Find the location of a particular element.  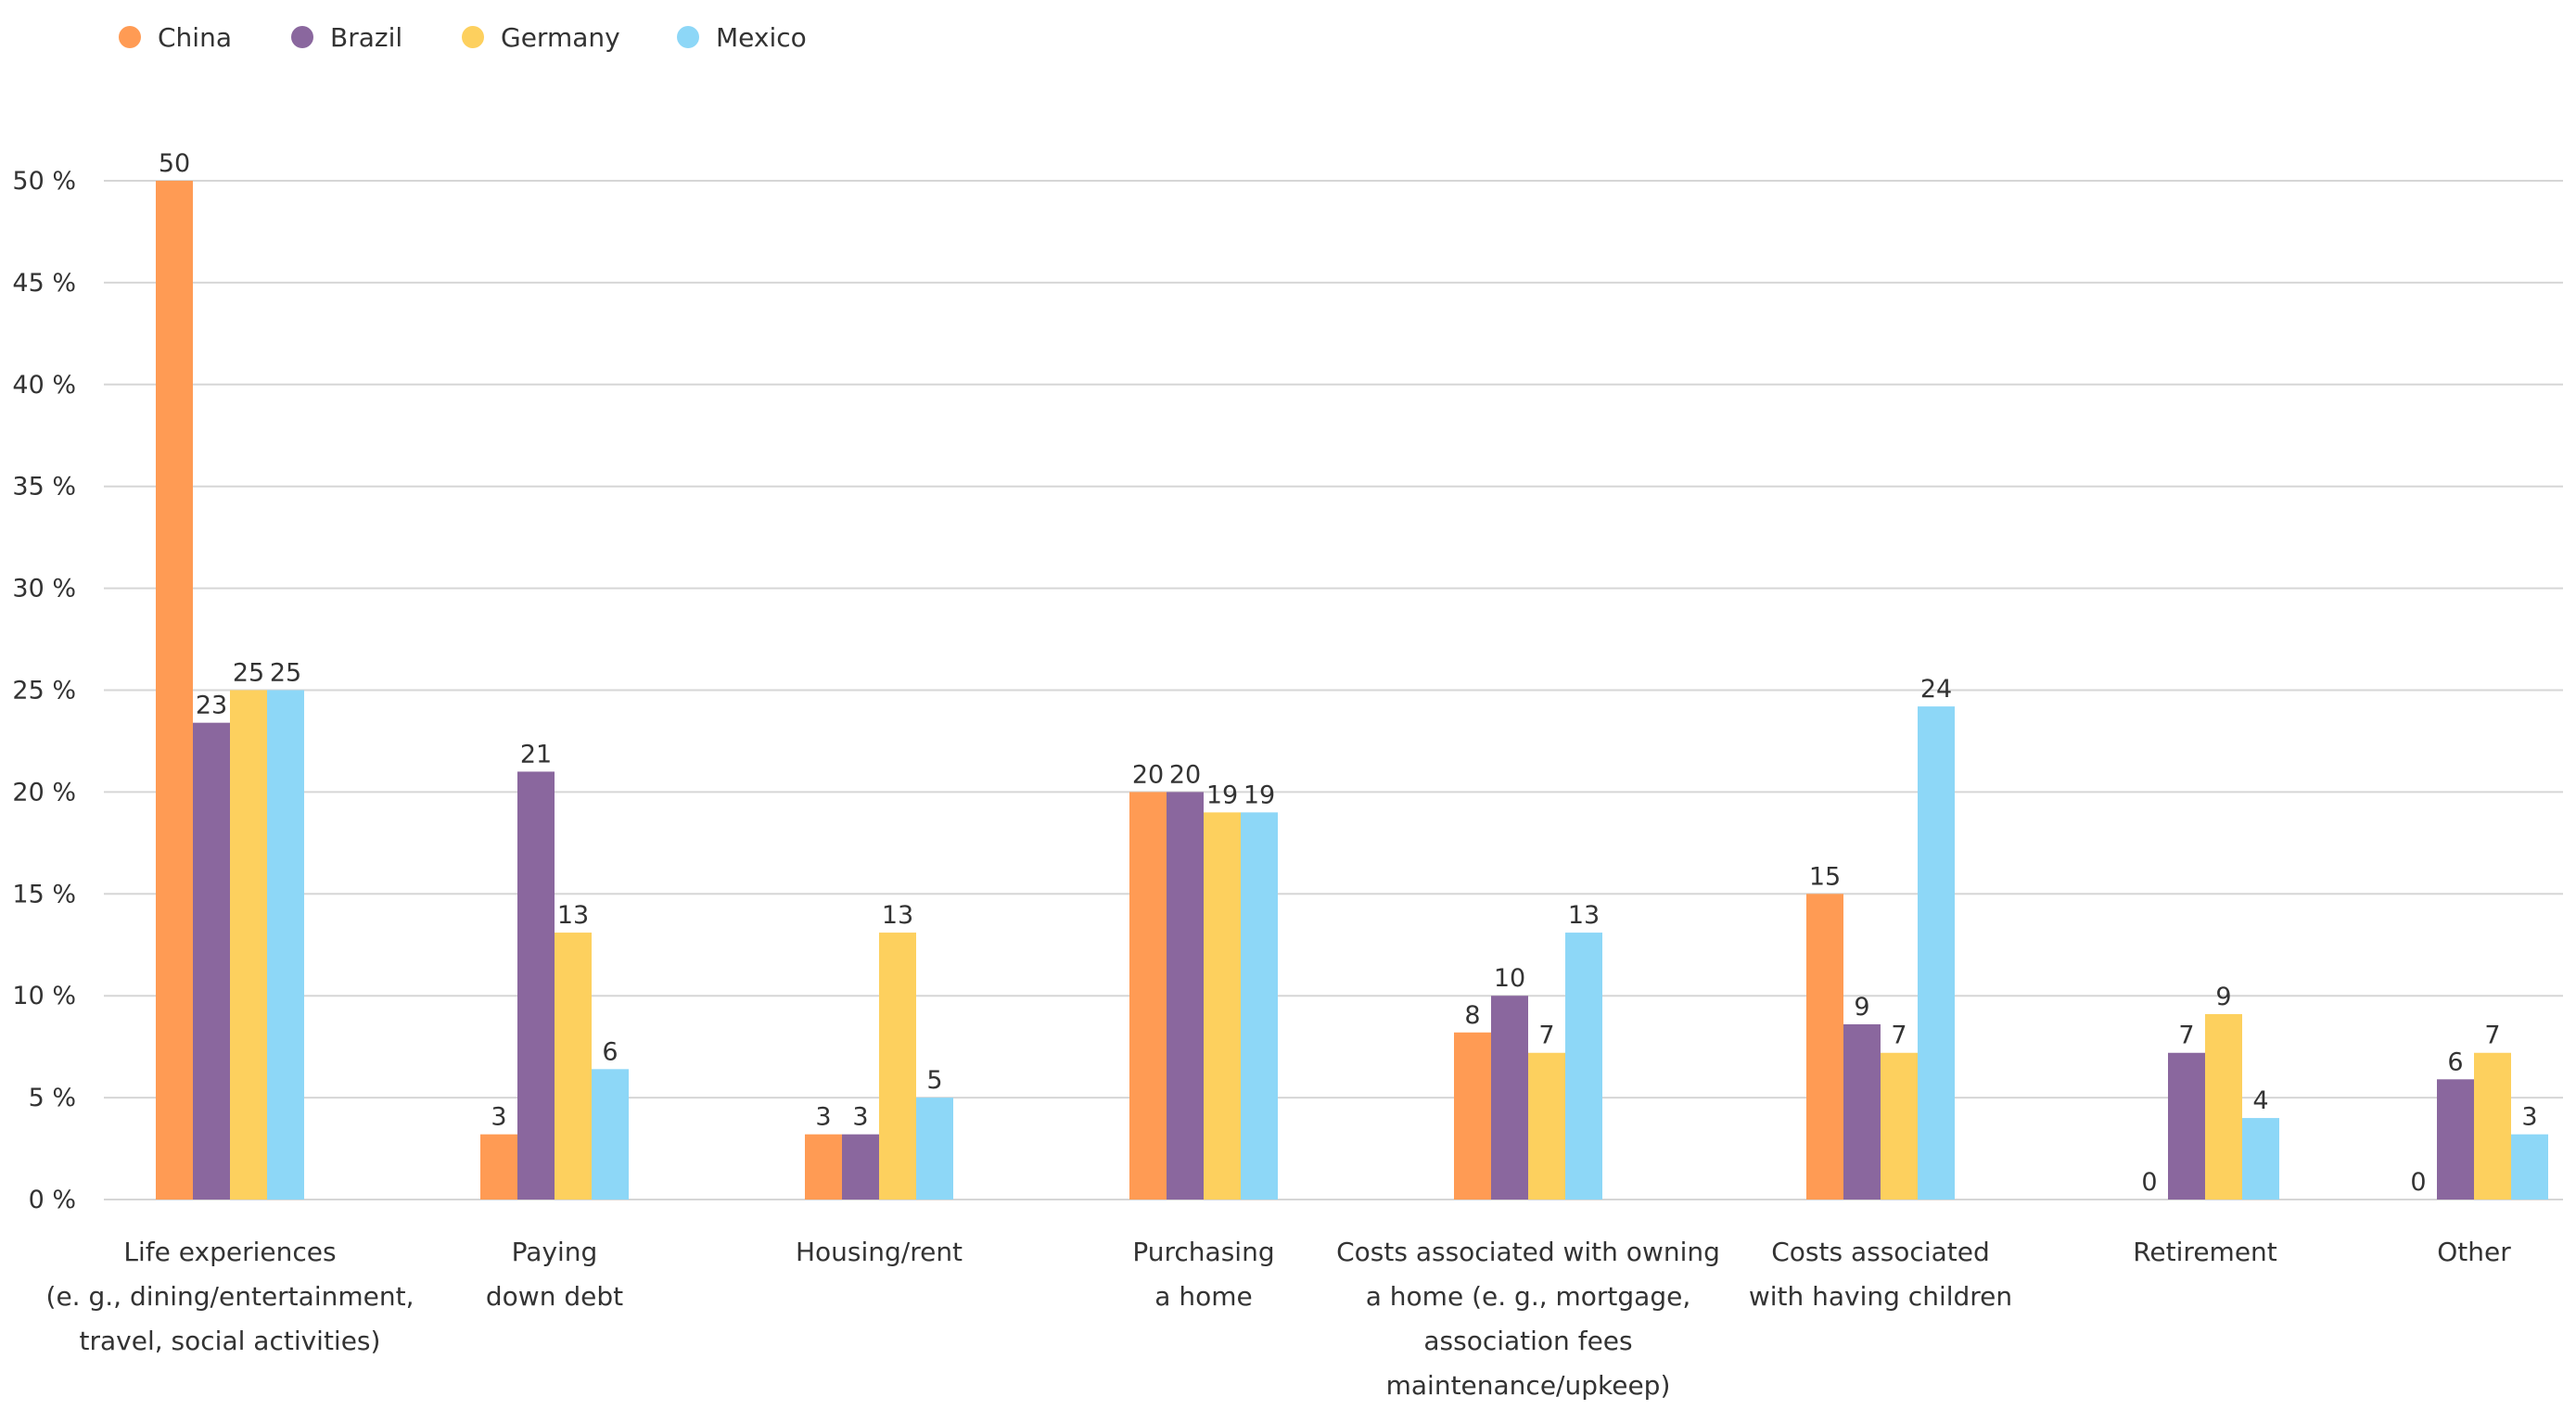

data-label: 21 is located at coordinates (536, 754).